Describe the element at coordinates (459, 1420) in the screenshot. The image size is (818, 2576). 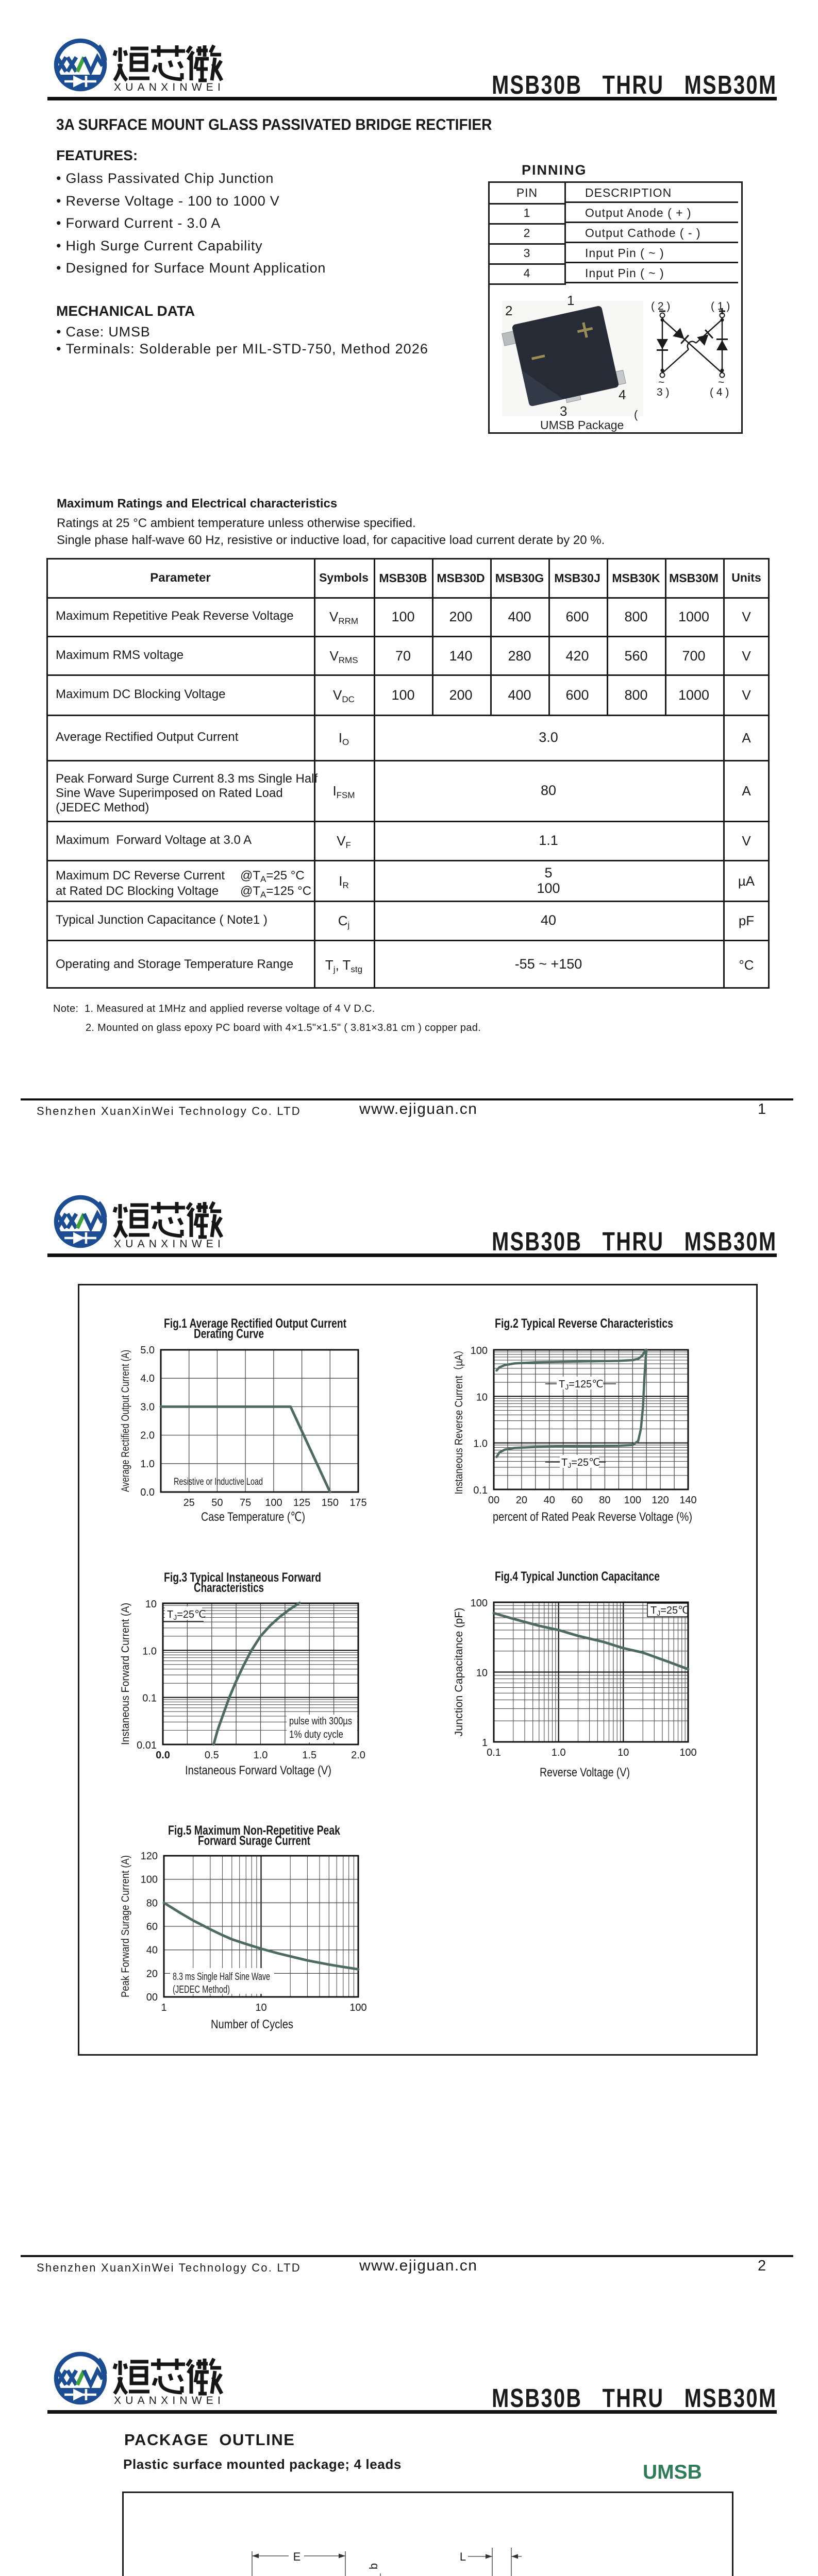
I see `svg-text: Instaneous Reverse Current（µA）` at that location.